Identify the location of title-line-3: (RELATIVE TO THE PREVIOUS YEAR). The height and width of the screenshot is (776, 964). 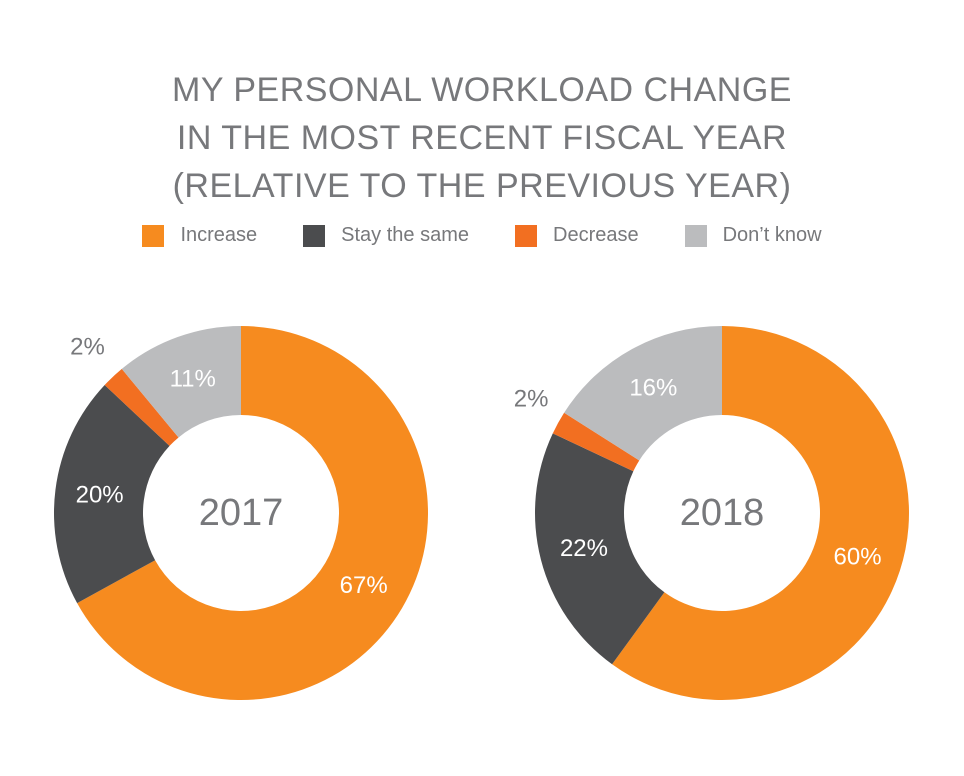
(482, 186).